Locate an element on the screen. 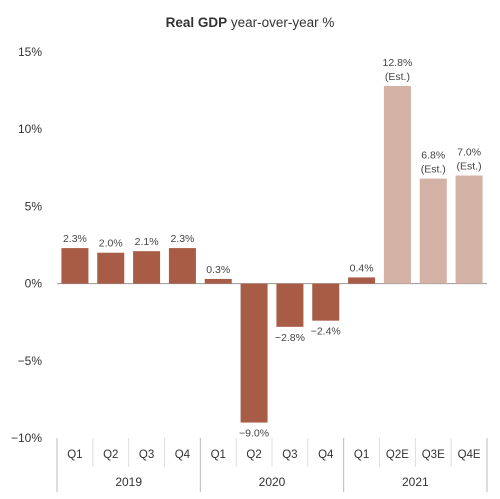 Image resolution: width=500 pixels, height=499 pixels. chart-title: Real GDP year-over-year % is located at coordinates (250, 22).